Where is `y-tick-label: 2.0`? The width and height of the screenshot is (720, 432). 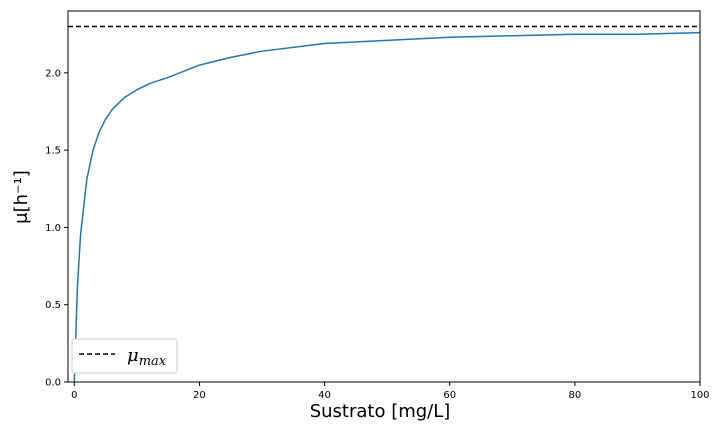
y-tick-label: 2.0 is located at coordinates (53, 73).